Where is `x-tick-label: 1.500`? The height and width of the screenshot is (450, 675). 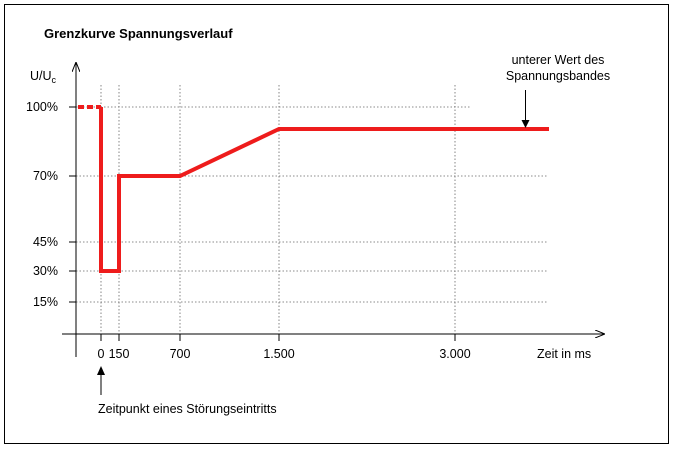
x-tick-label: 1.500 is located at coordinates (278, 354).